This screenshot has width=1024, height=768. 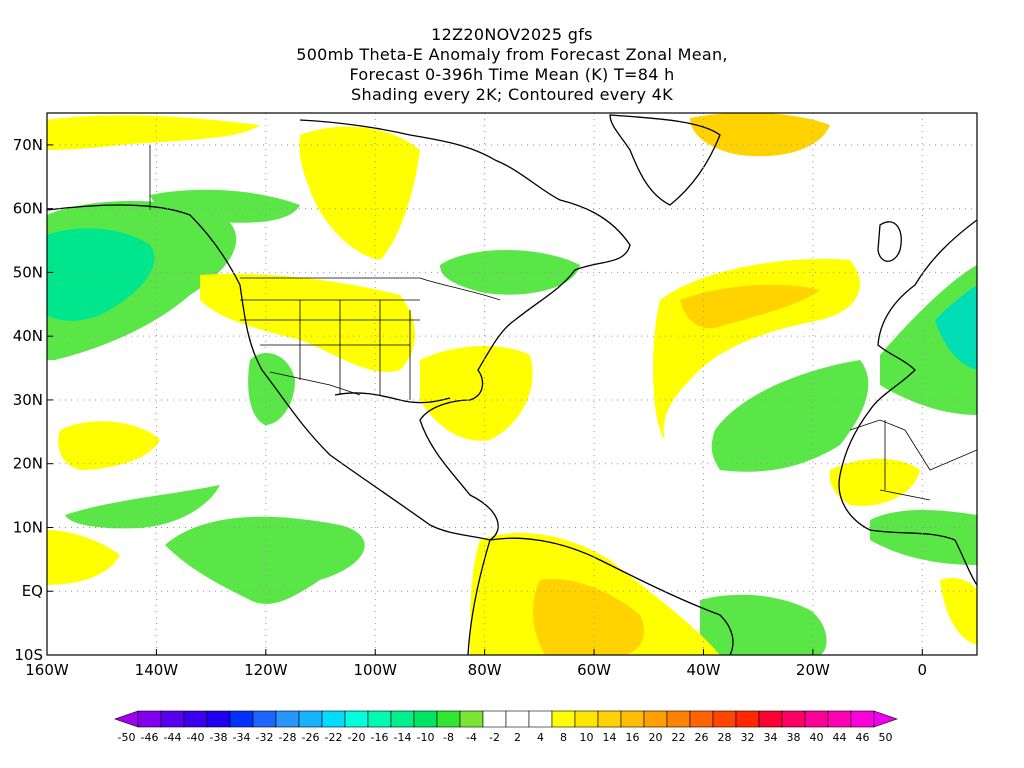 I want to click on lat-tick-label: 10S, so click(x=28, y=655).